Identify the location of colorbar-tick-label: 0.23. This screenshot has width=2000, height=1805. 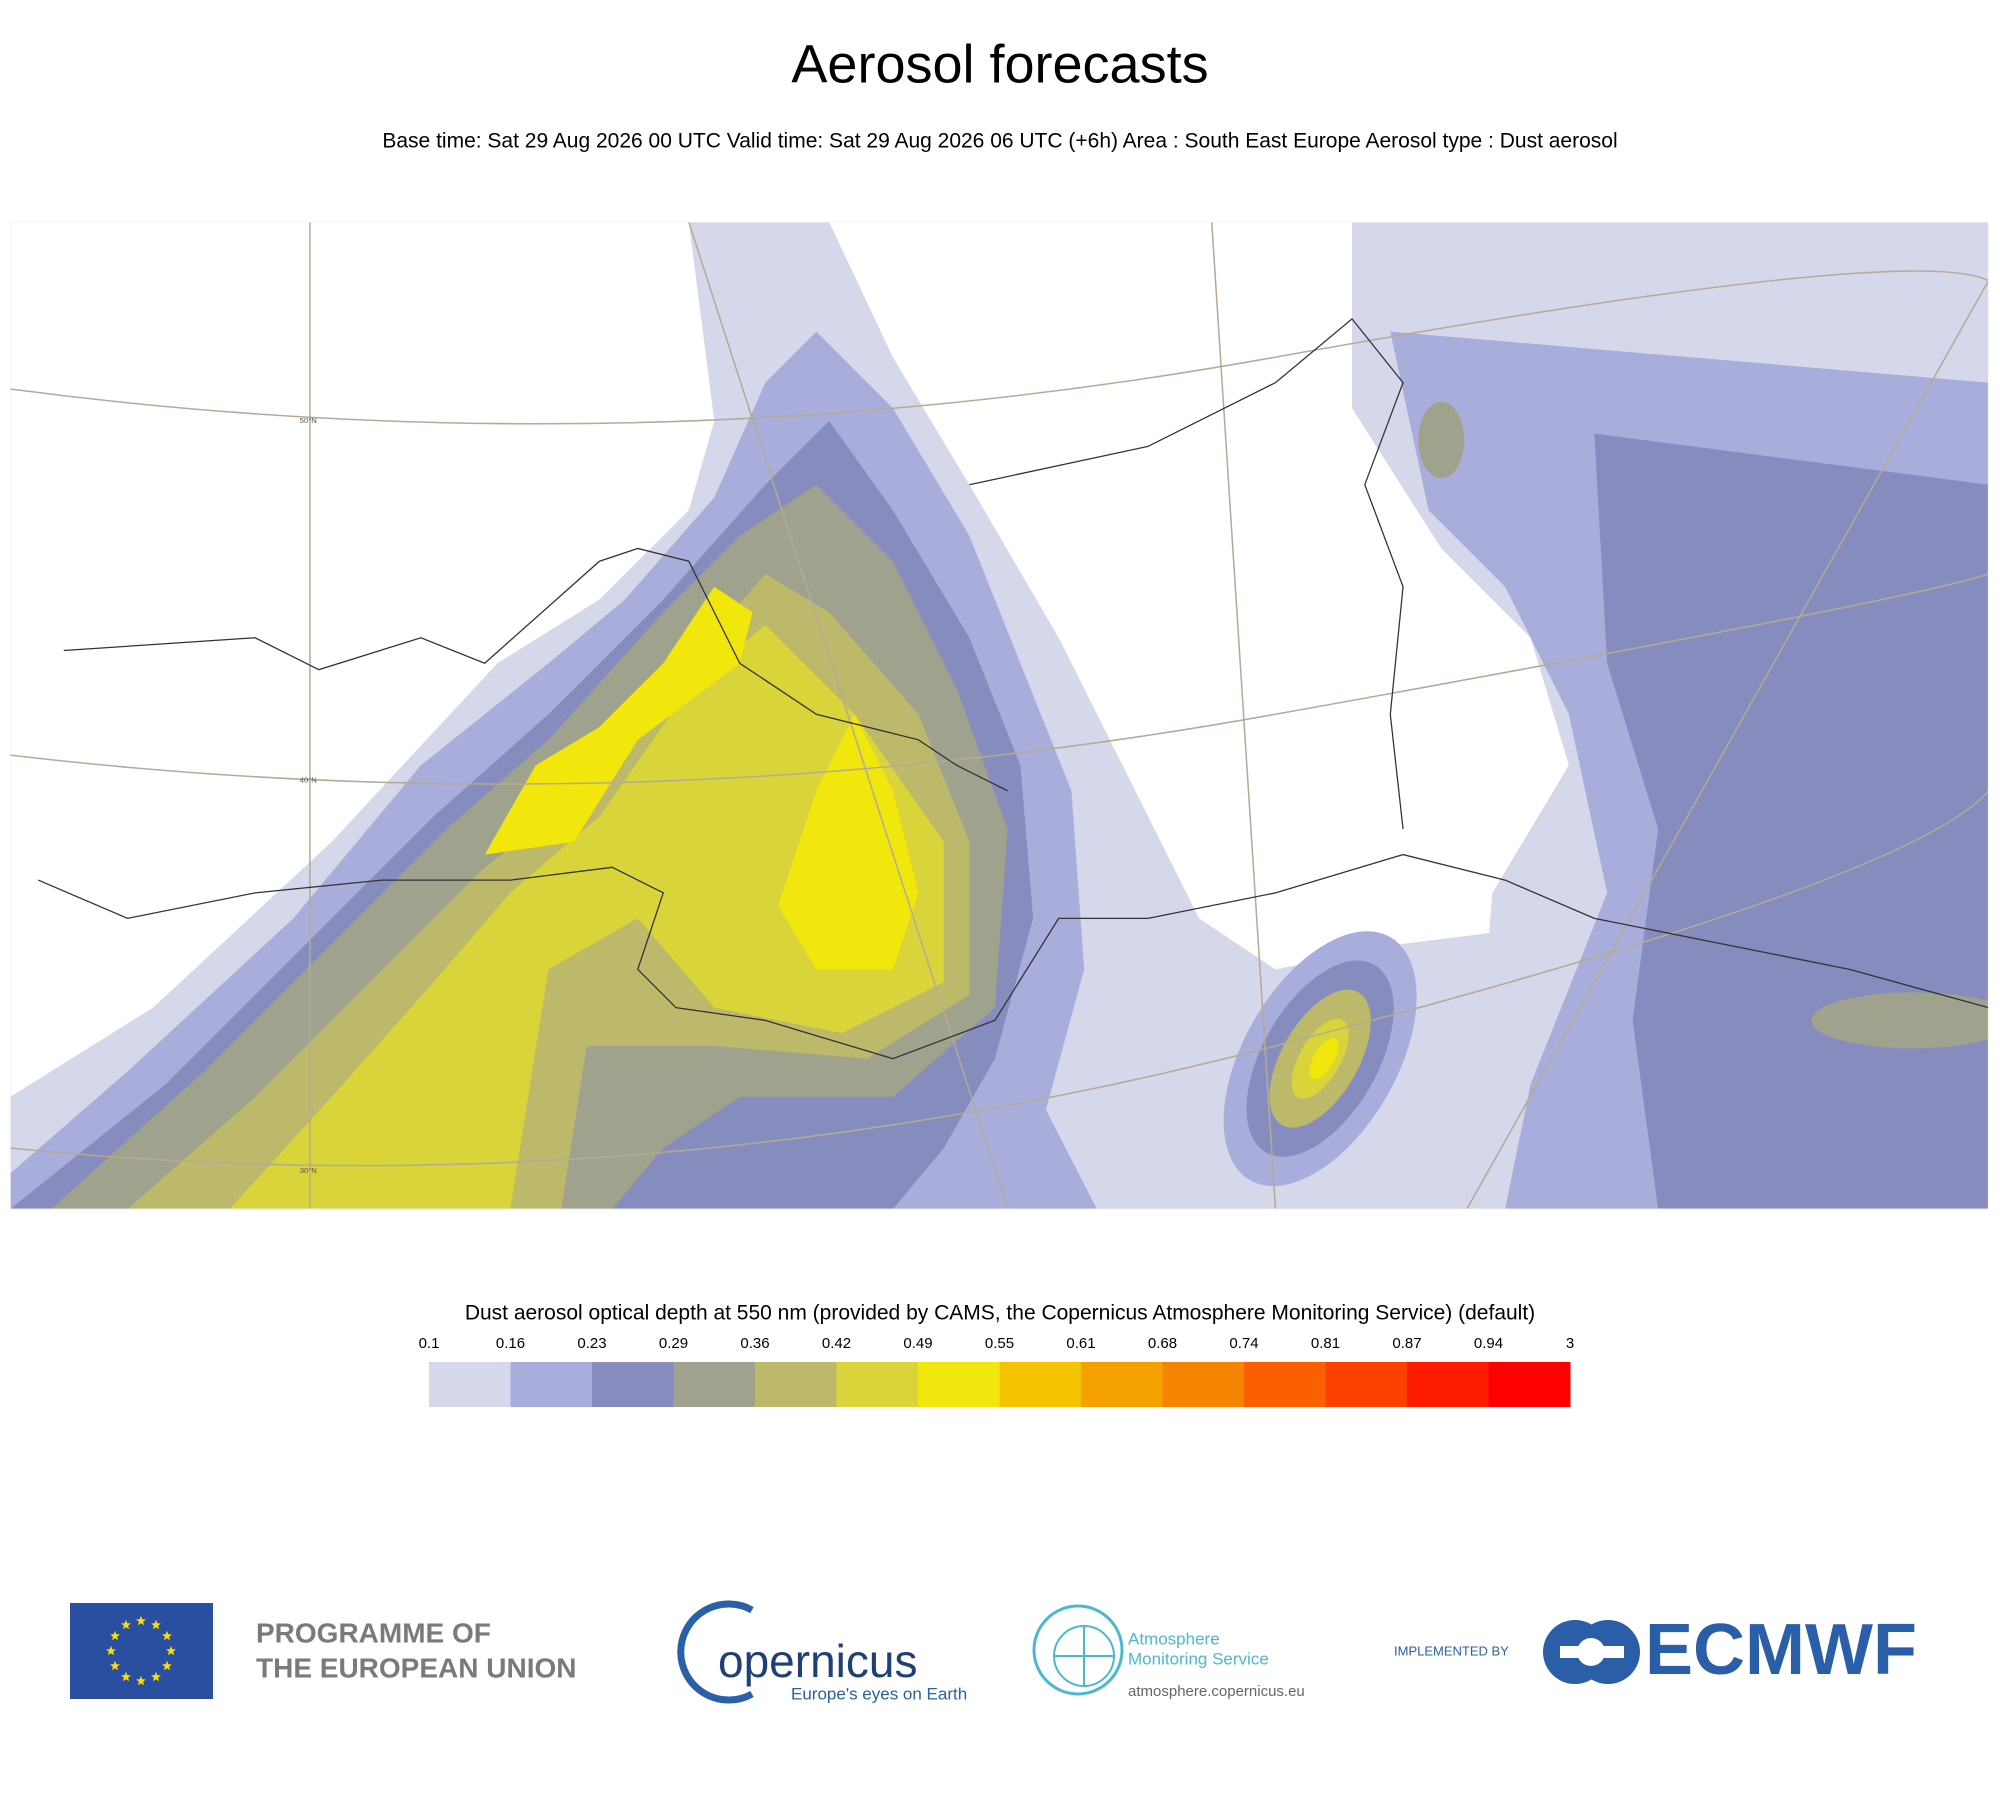
(591, 1343).